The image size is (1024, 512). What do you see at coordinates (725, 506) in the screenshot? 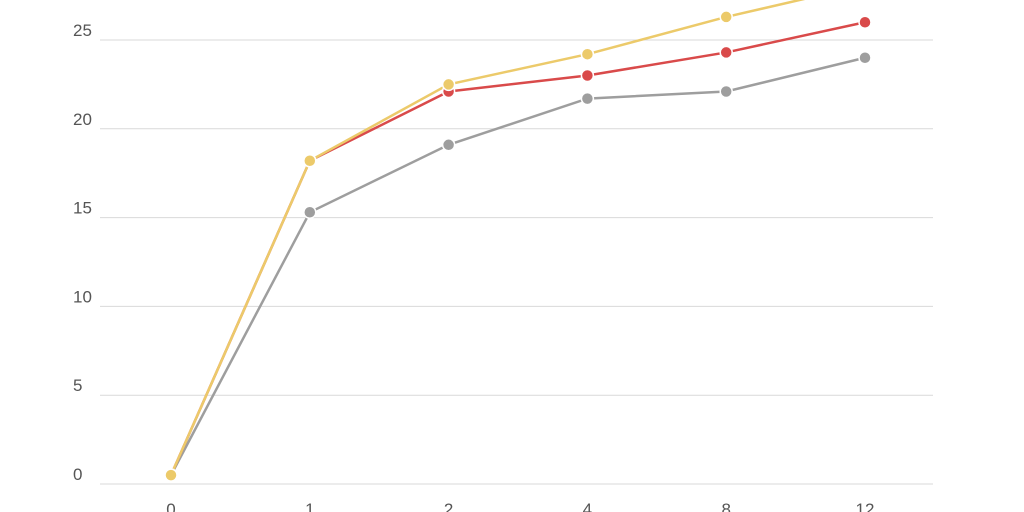
I see `x-tick-label: 8` at bounding box center [725, 506].